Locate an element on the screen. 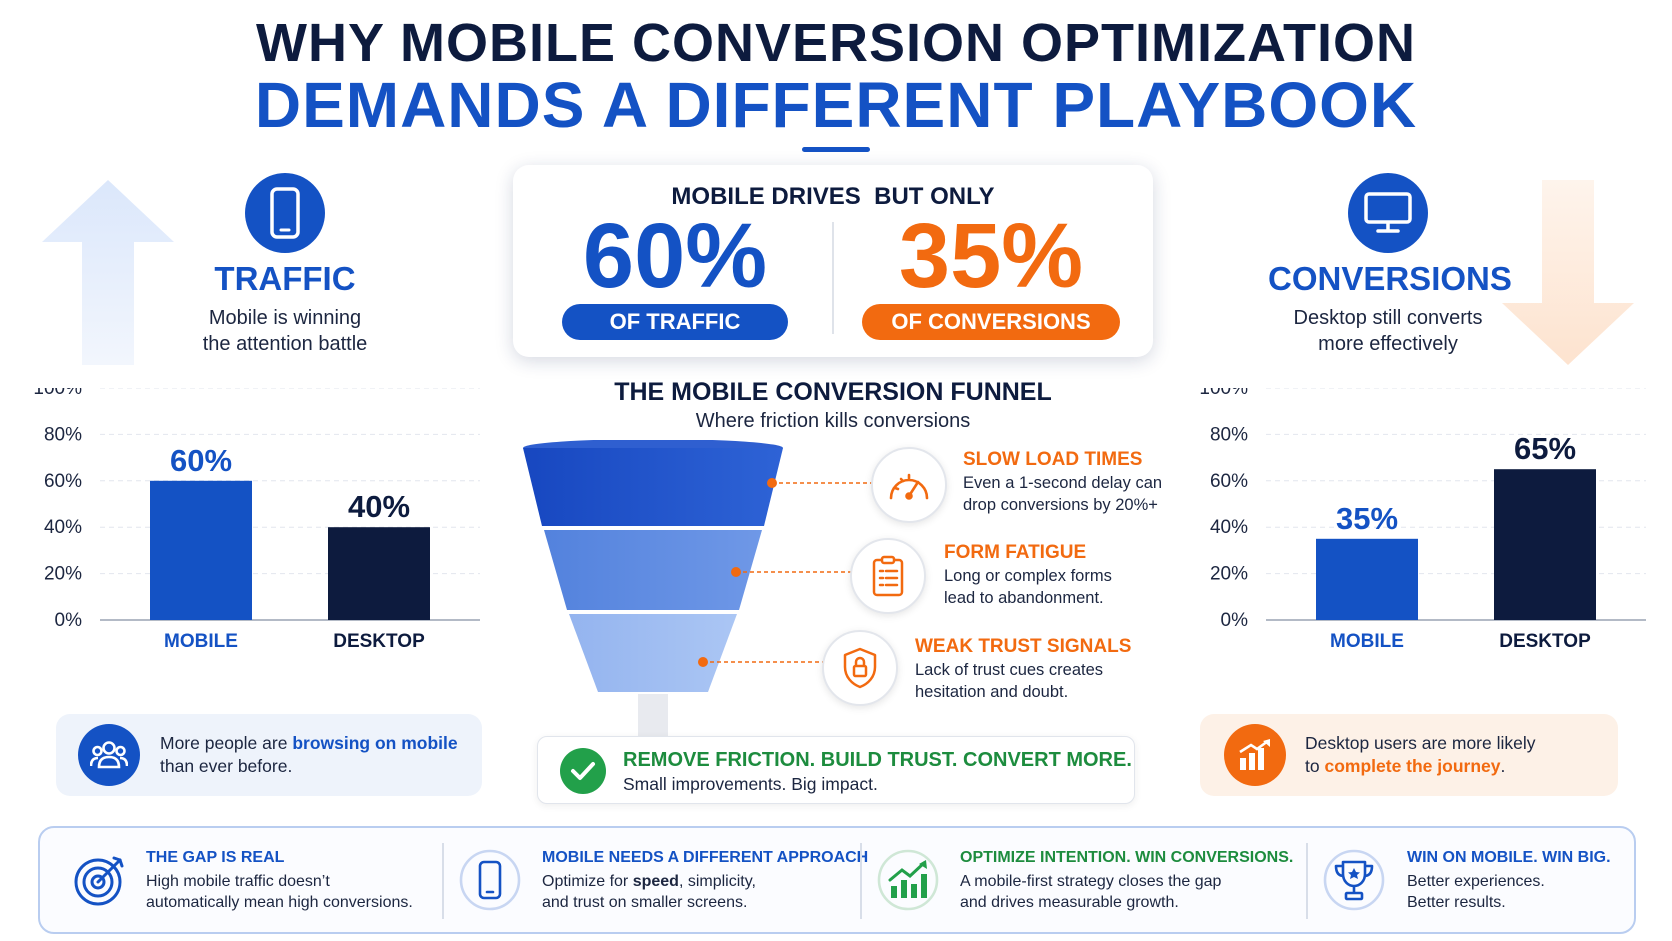 Image resolution: width=1672 pixels, height=941 pixels. weak-trust-title: WEAK TRUST SIGNALS is located at coordinates (1023, 646).